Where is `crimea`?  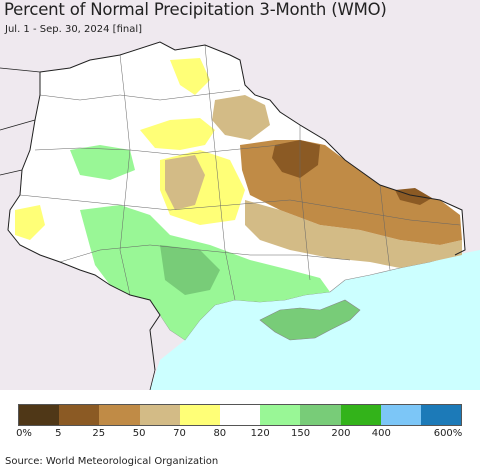 crimea is located at coordinates (310, 320).